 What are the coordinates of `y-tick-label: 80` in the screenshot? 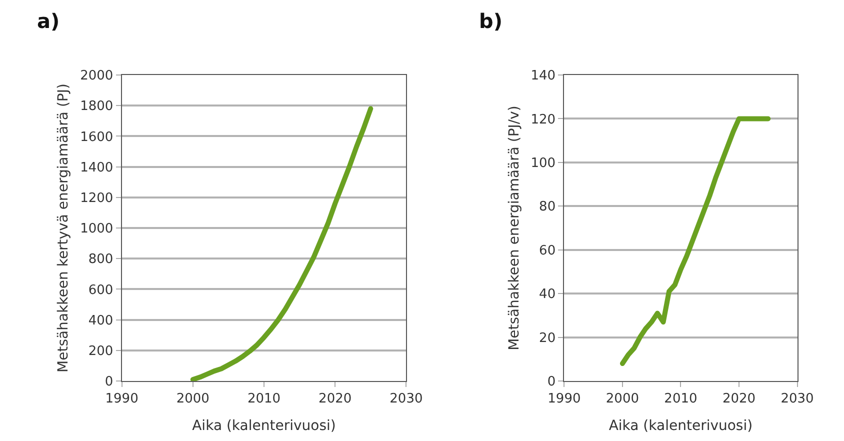 It's located at (547, 207).